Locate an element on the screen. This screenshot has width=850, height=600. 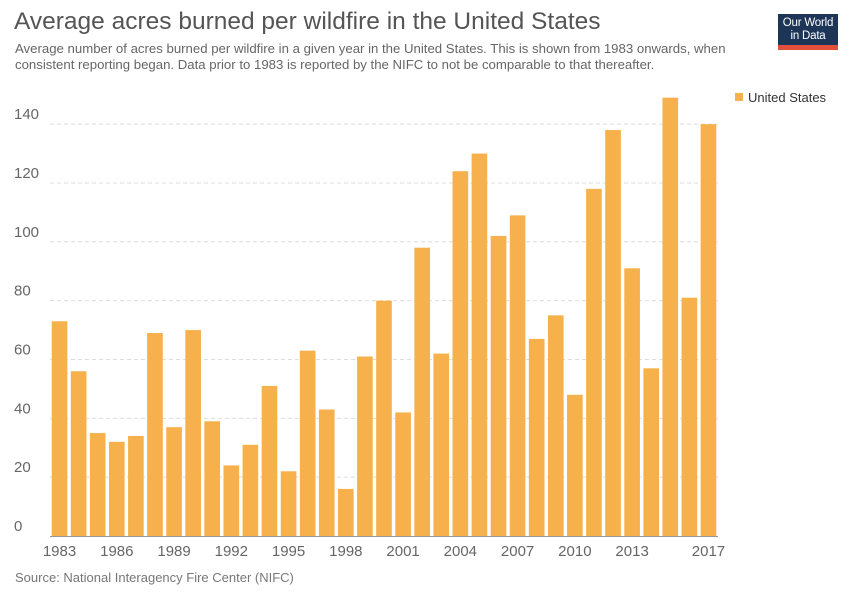
bar-2000 is located at coordinates (384, 418).